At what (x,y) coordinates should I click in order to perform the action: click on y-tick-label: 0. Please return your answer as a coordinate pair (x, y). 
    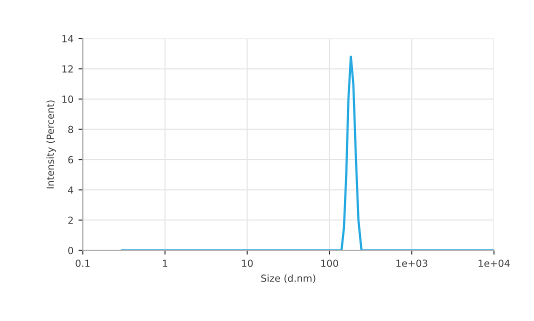
    Looking at the image, I should click on (71, 250).